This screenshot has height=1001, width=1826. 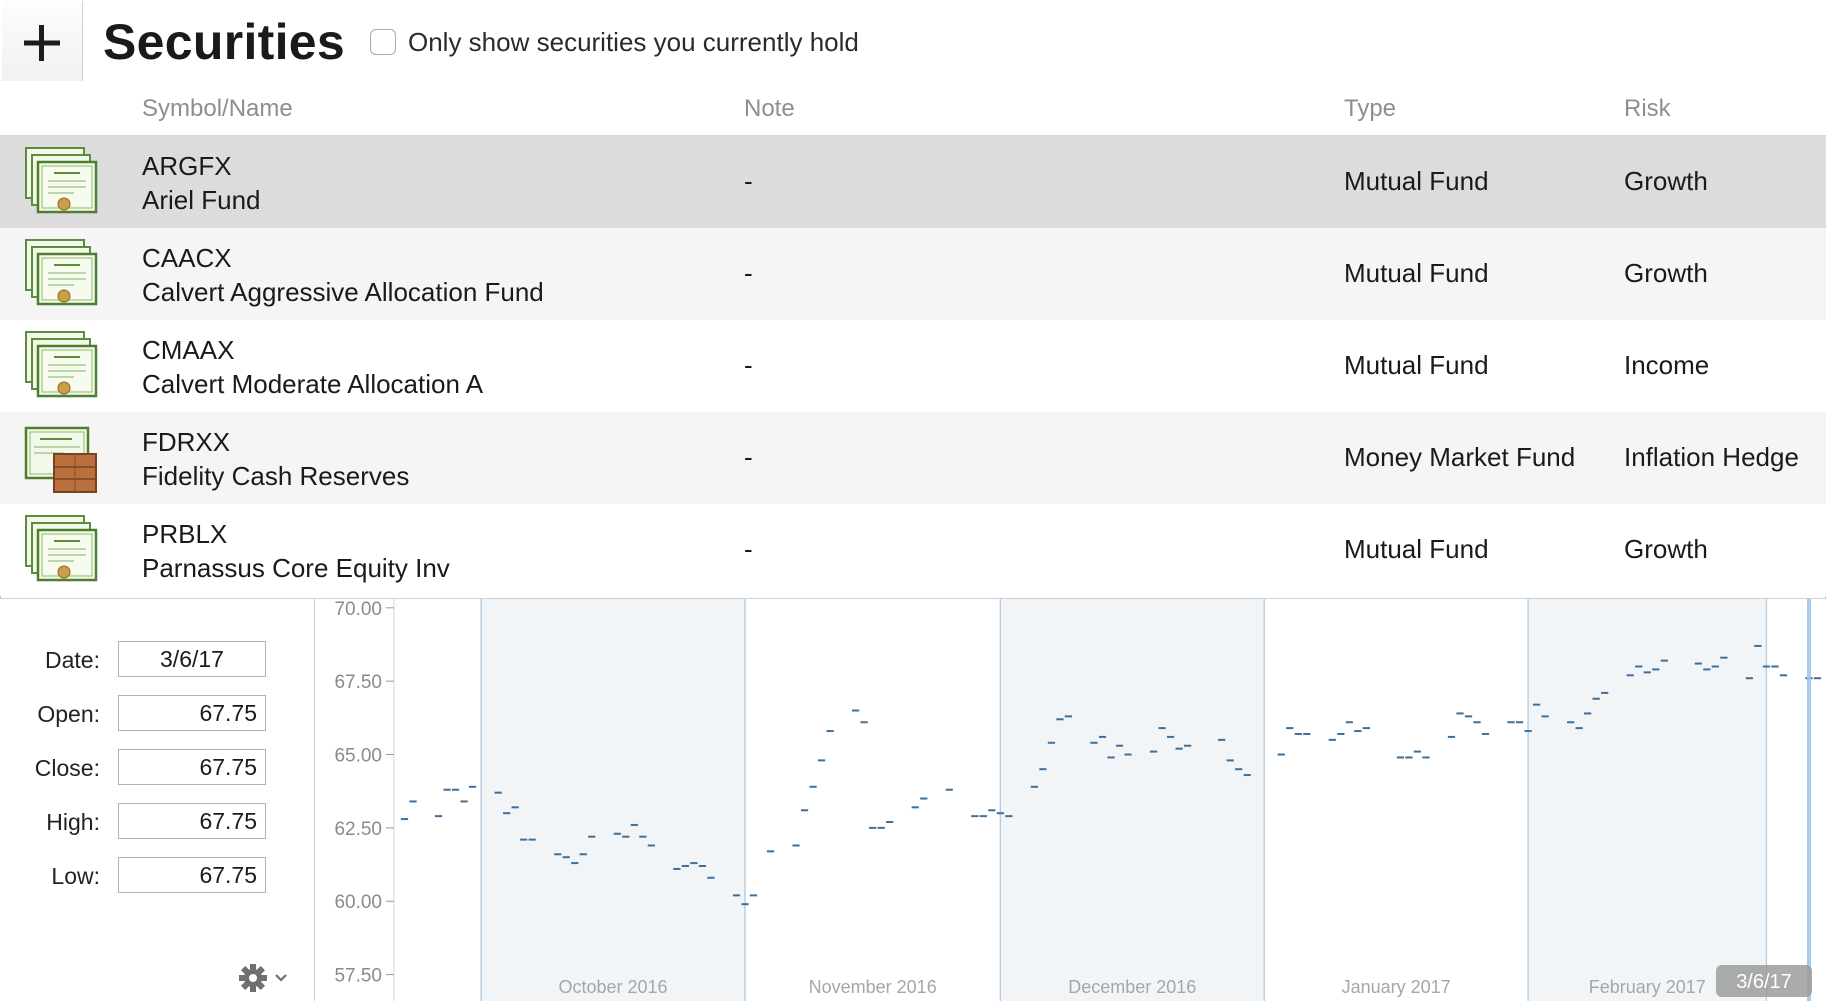 I want to click on selected-date-marker, so click(x=1808, y=800).